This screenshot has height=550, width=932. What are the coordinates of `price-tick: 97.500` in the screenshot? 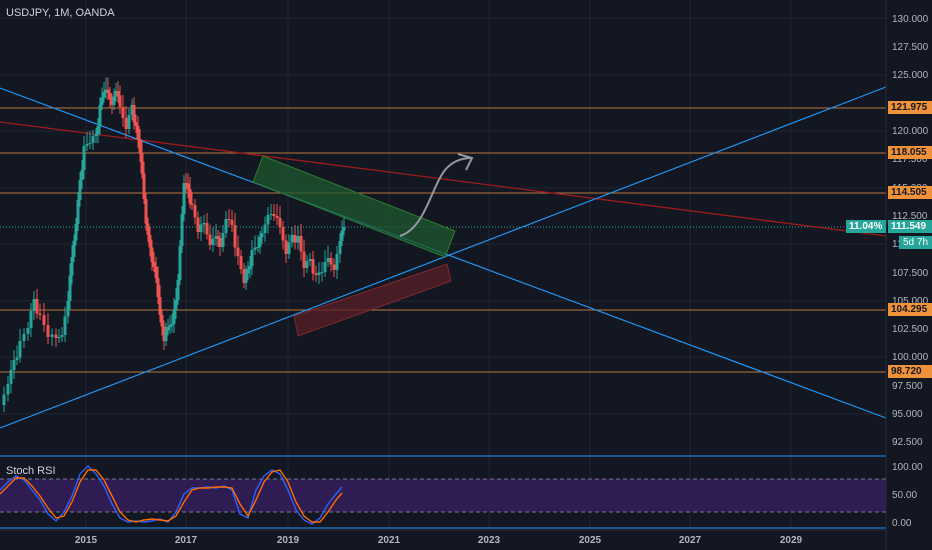 It's located at (907, 386).